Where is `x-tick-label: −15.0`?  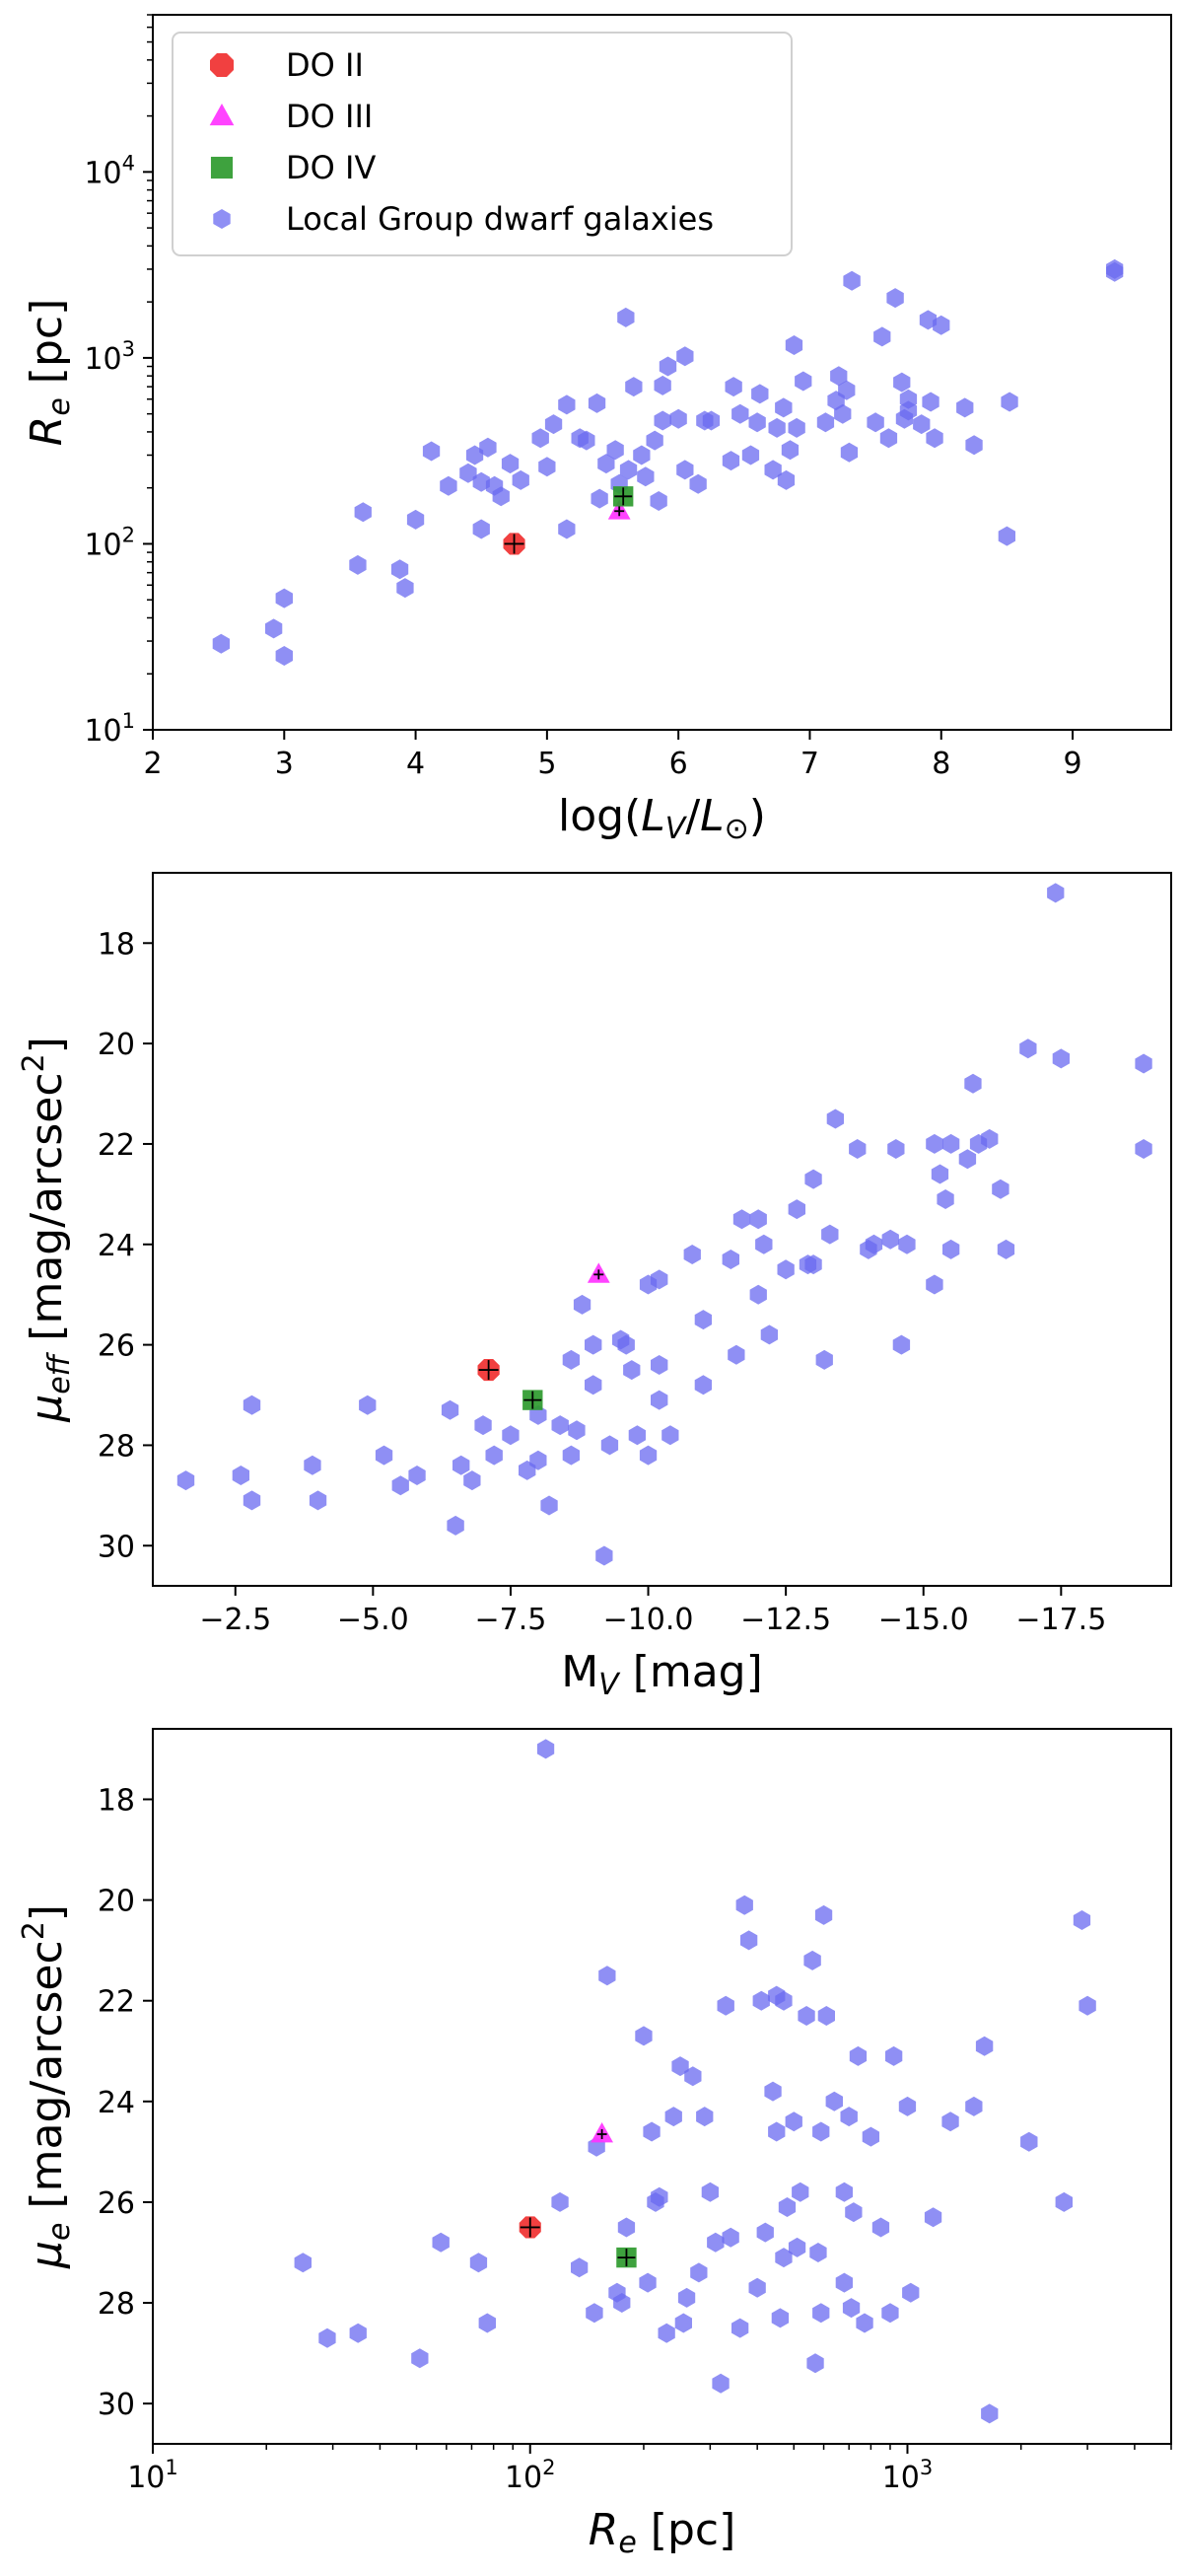
x-tick-label: −15.0 is located at coordinates (923, 1620).